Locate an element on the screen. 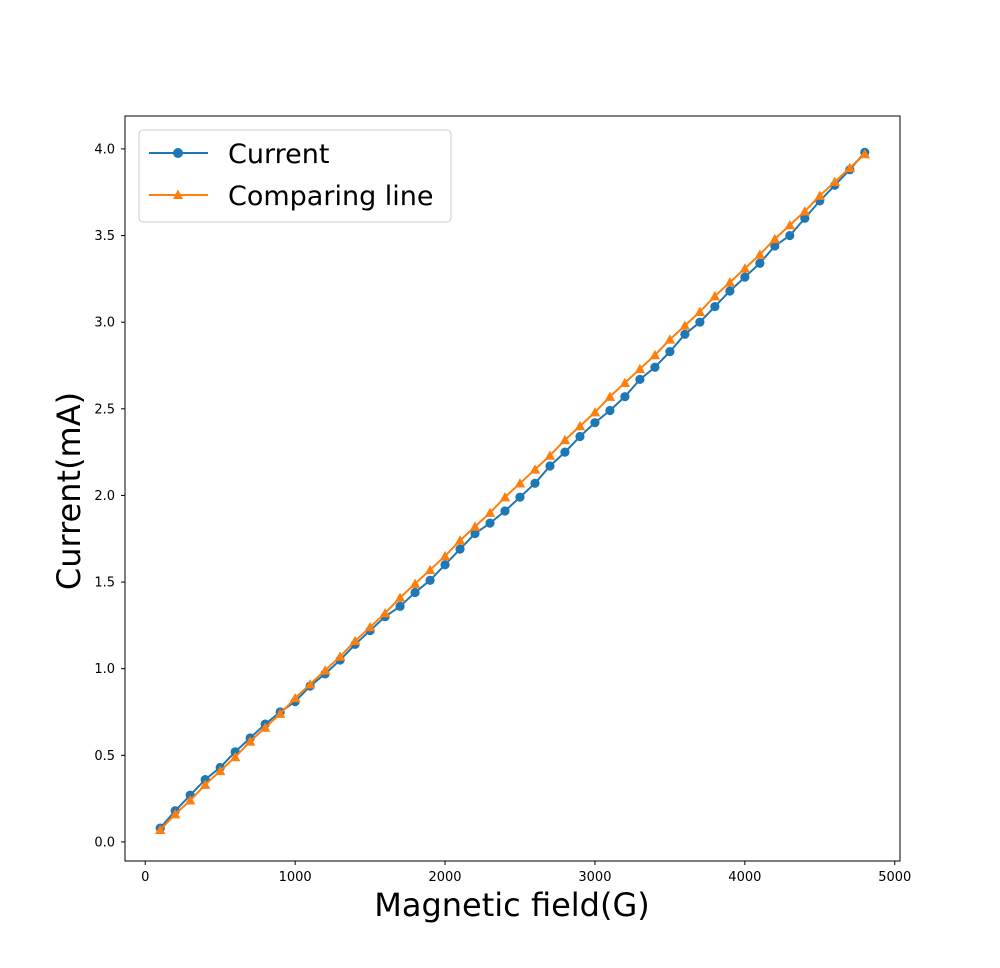 This screenshot has width=1000, height=968. legend-label-current: Current is located at coordinates (278, 154).